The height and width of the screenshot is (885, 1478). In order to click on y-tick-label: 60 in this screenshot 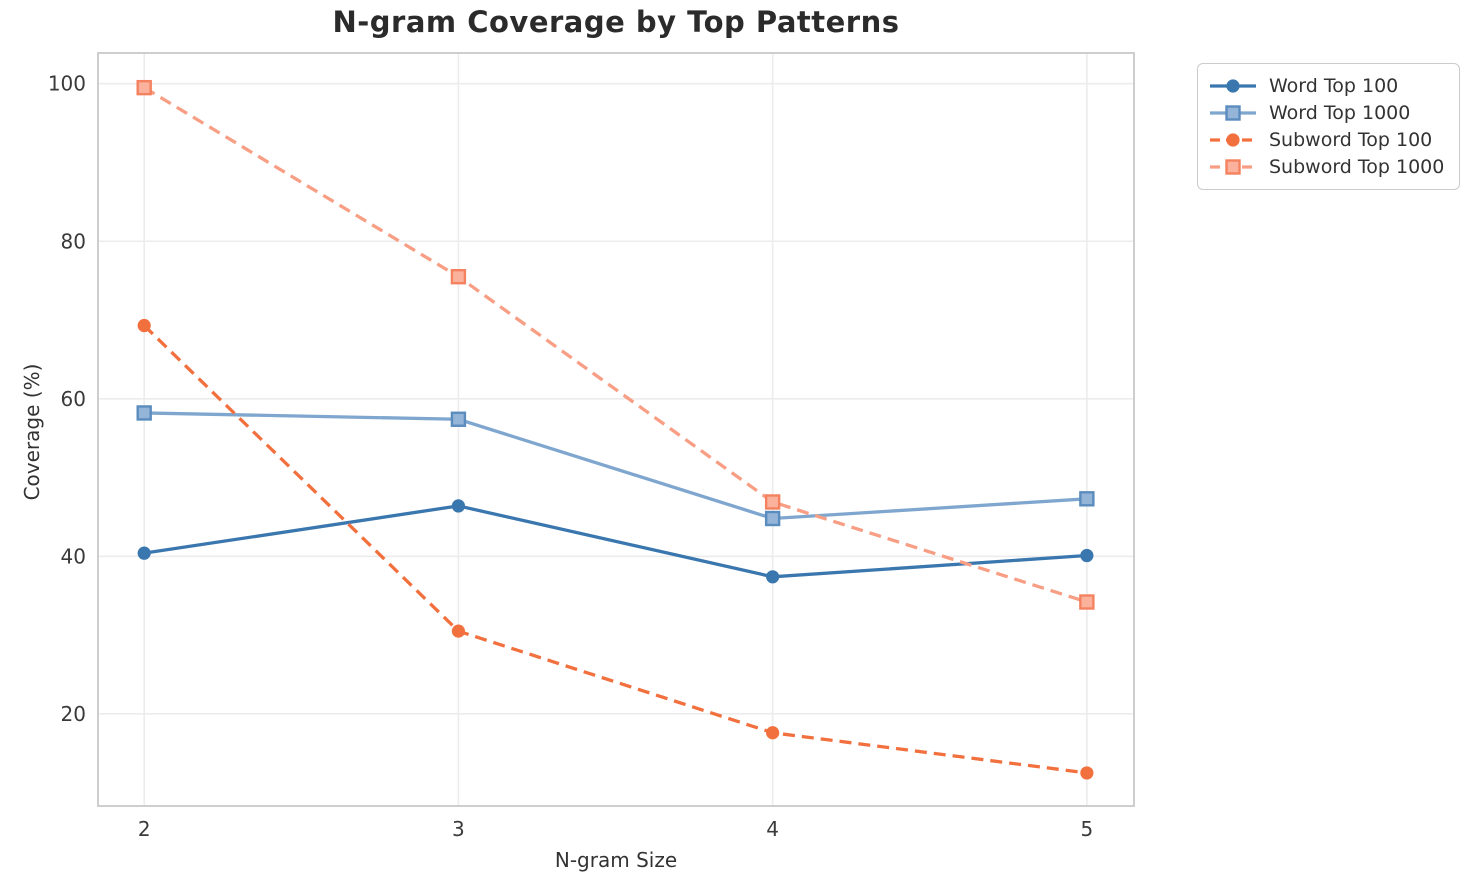, I will do `click(73, 399)`.